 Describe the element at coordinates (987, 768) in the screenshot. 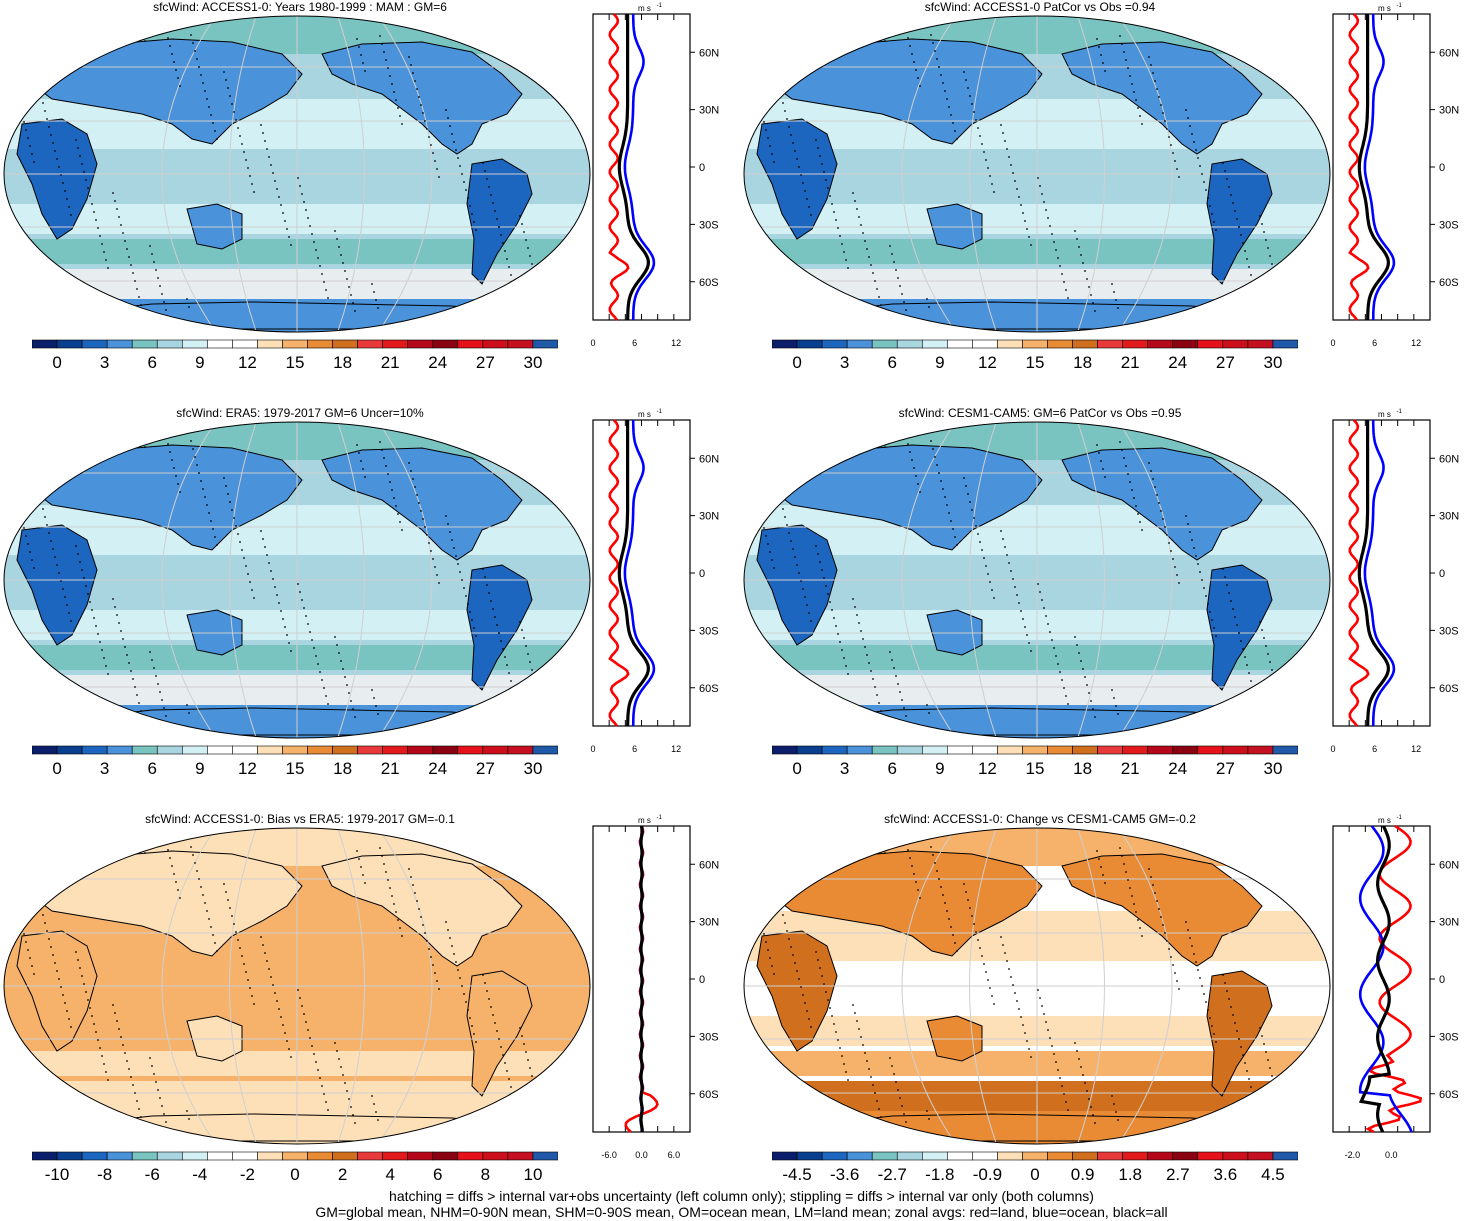

I see `colorbar-tick-label: 12` at that location.